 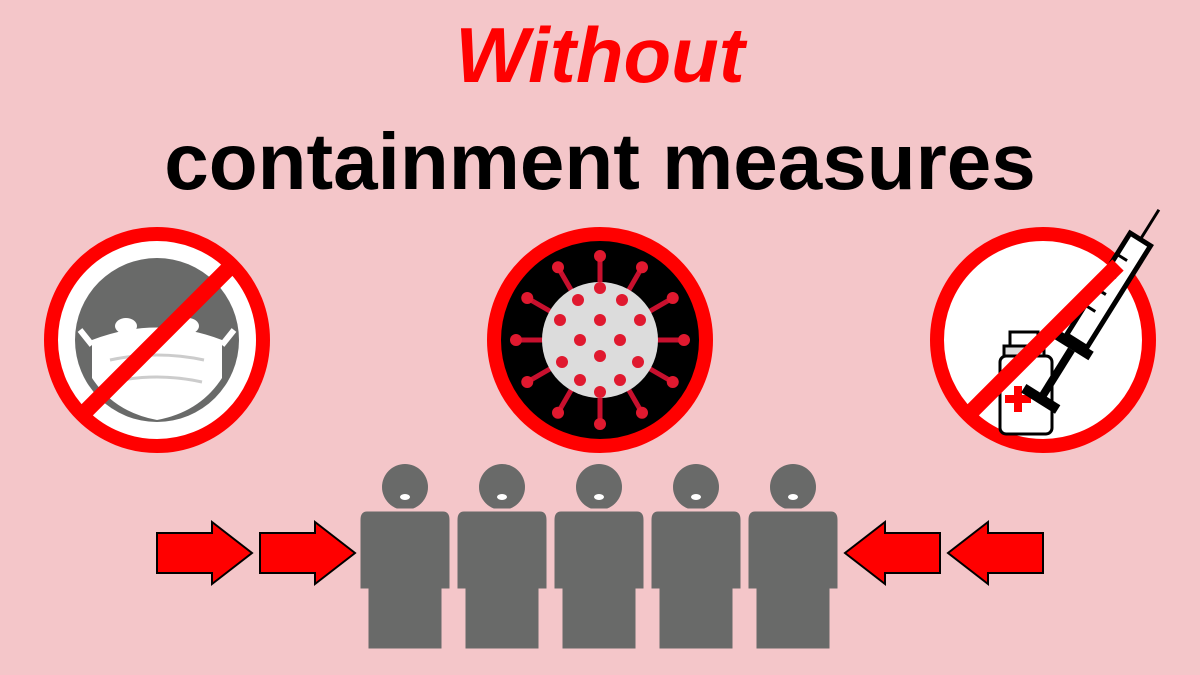 What do you see at coordinates (600, 161) in the screenshot?
I see `title-containment-measures: containment measures` at bounding box center [600, 161].